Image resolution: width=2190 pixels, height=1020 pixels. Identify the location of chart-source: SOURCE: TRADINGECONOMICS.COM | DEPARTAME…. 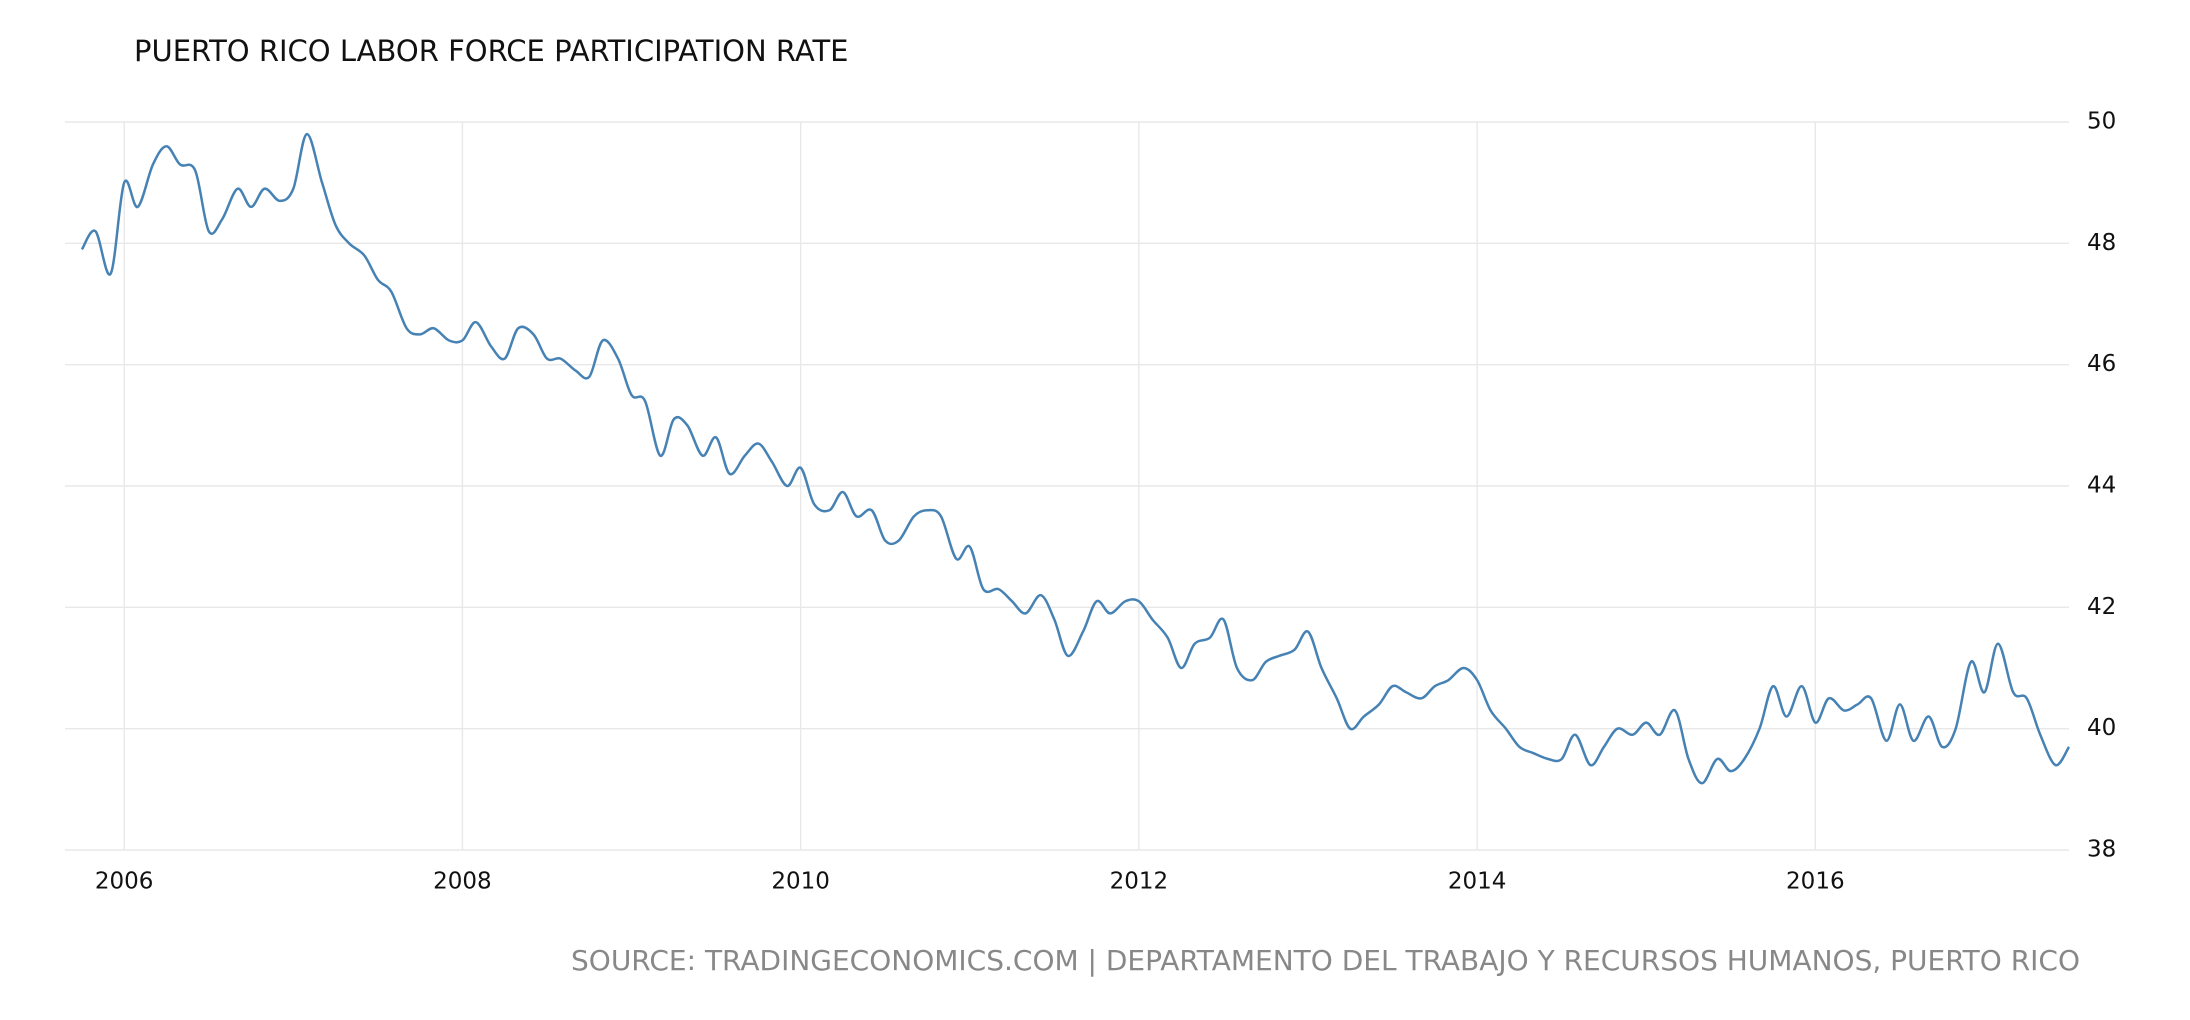
(1325, 960).